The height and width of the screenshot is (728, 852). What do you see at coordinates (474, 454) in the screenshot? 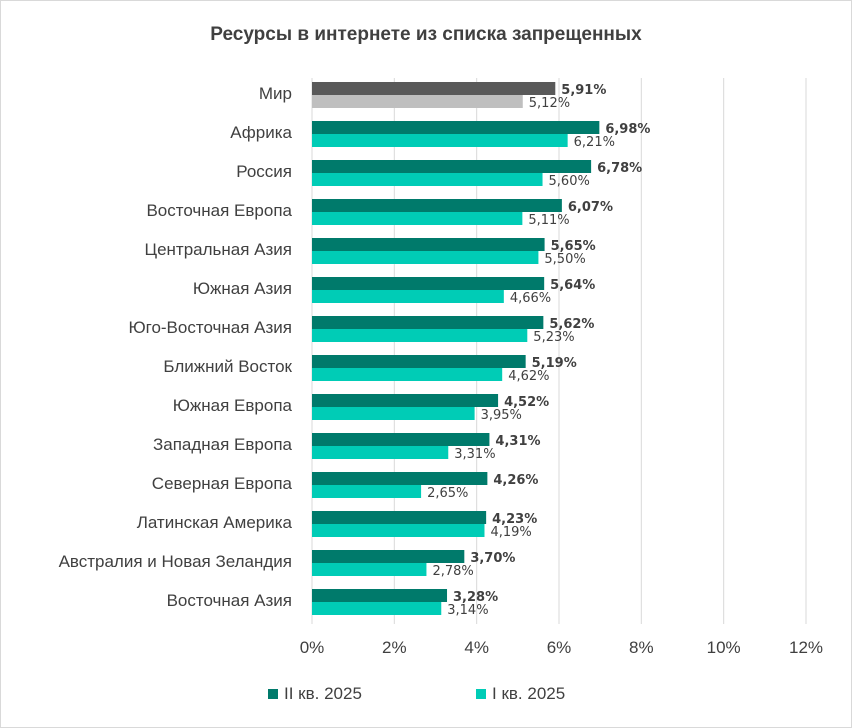
I see `data-label-series-2: 3,31%` at bounding box center [474, 454].